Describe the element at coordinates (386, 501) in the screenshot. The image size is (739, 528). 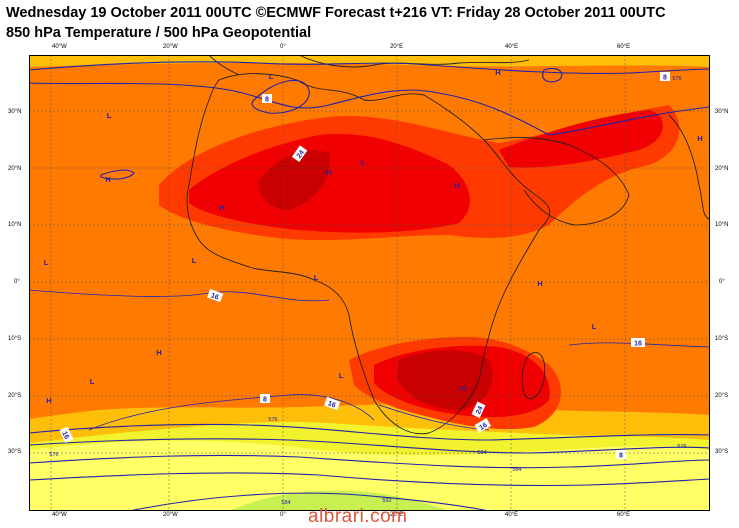
I see `geopotential-label: 592` at that location.